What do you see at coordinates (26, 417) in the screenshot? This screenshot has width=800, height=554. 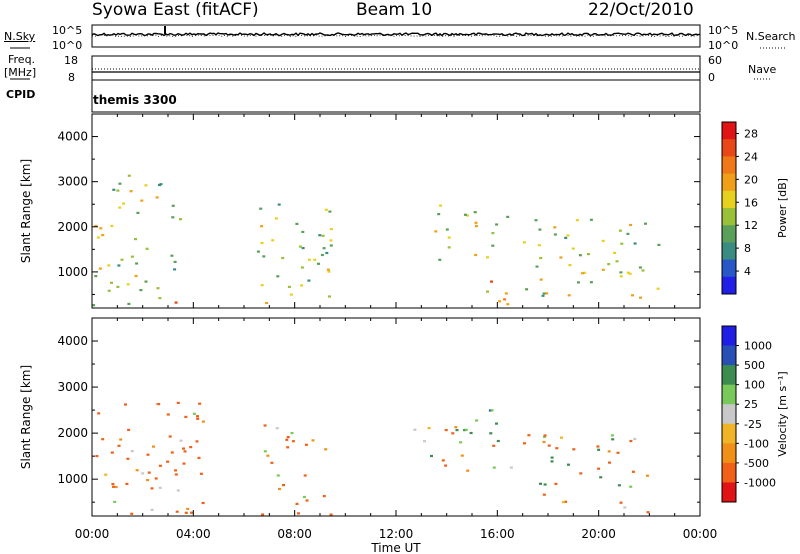 I see `velocity-ylabel: Slant Range [km]` at bounding box center [26, 417].